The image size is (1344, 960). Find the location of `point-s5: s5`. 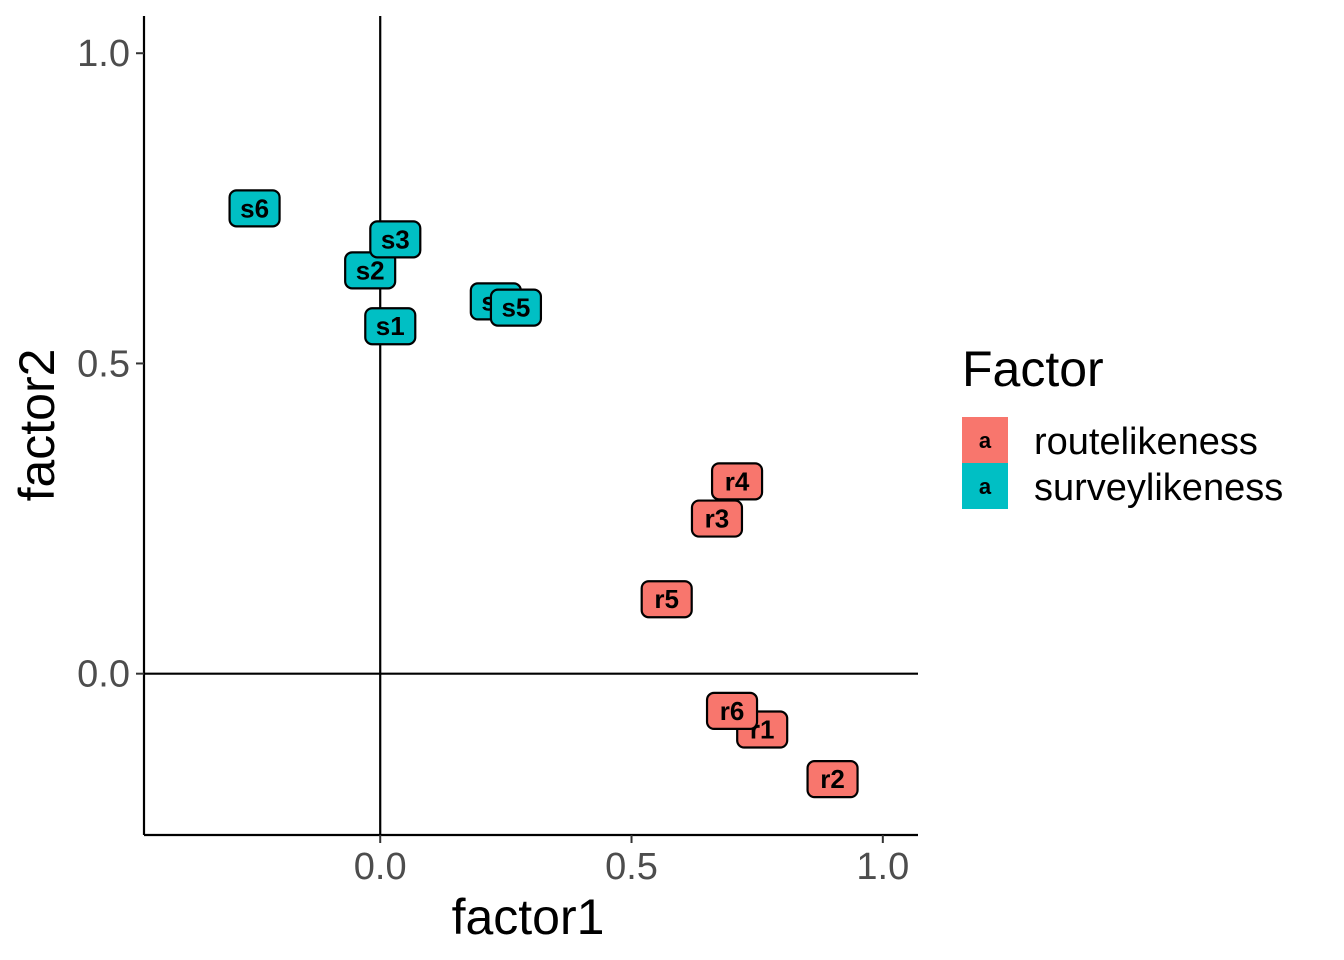

point-s5: s5 is located at coordinates (516, 307).